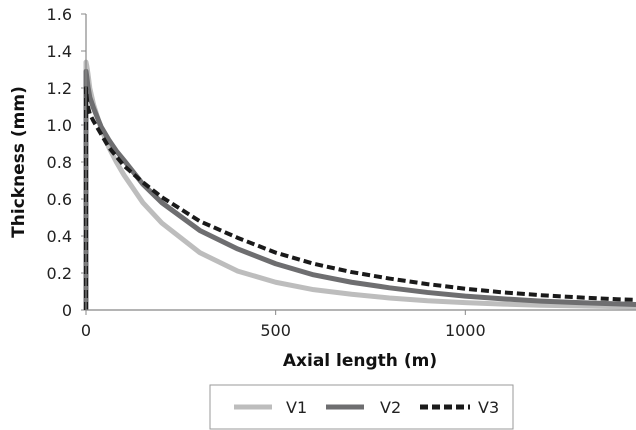 The image size is (636, 430). What do you see at coordinates (361, 407) in the screenshot?
I see `legend: V1 V2 V3` at bounding box center [361, 407].